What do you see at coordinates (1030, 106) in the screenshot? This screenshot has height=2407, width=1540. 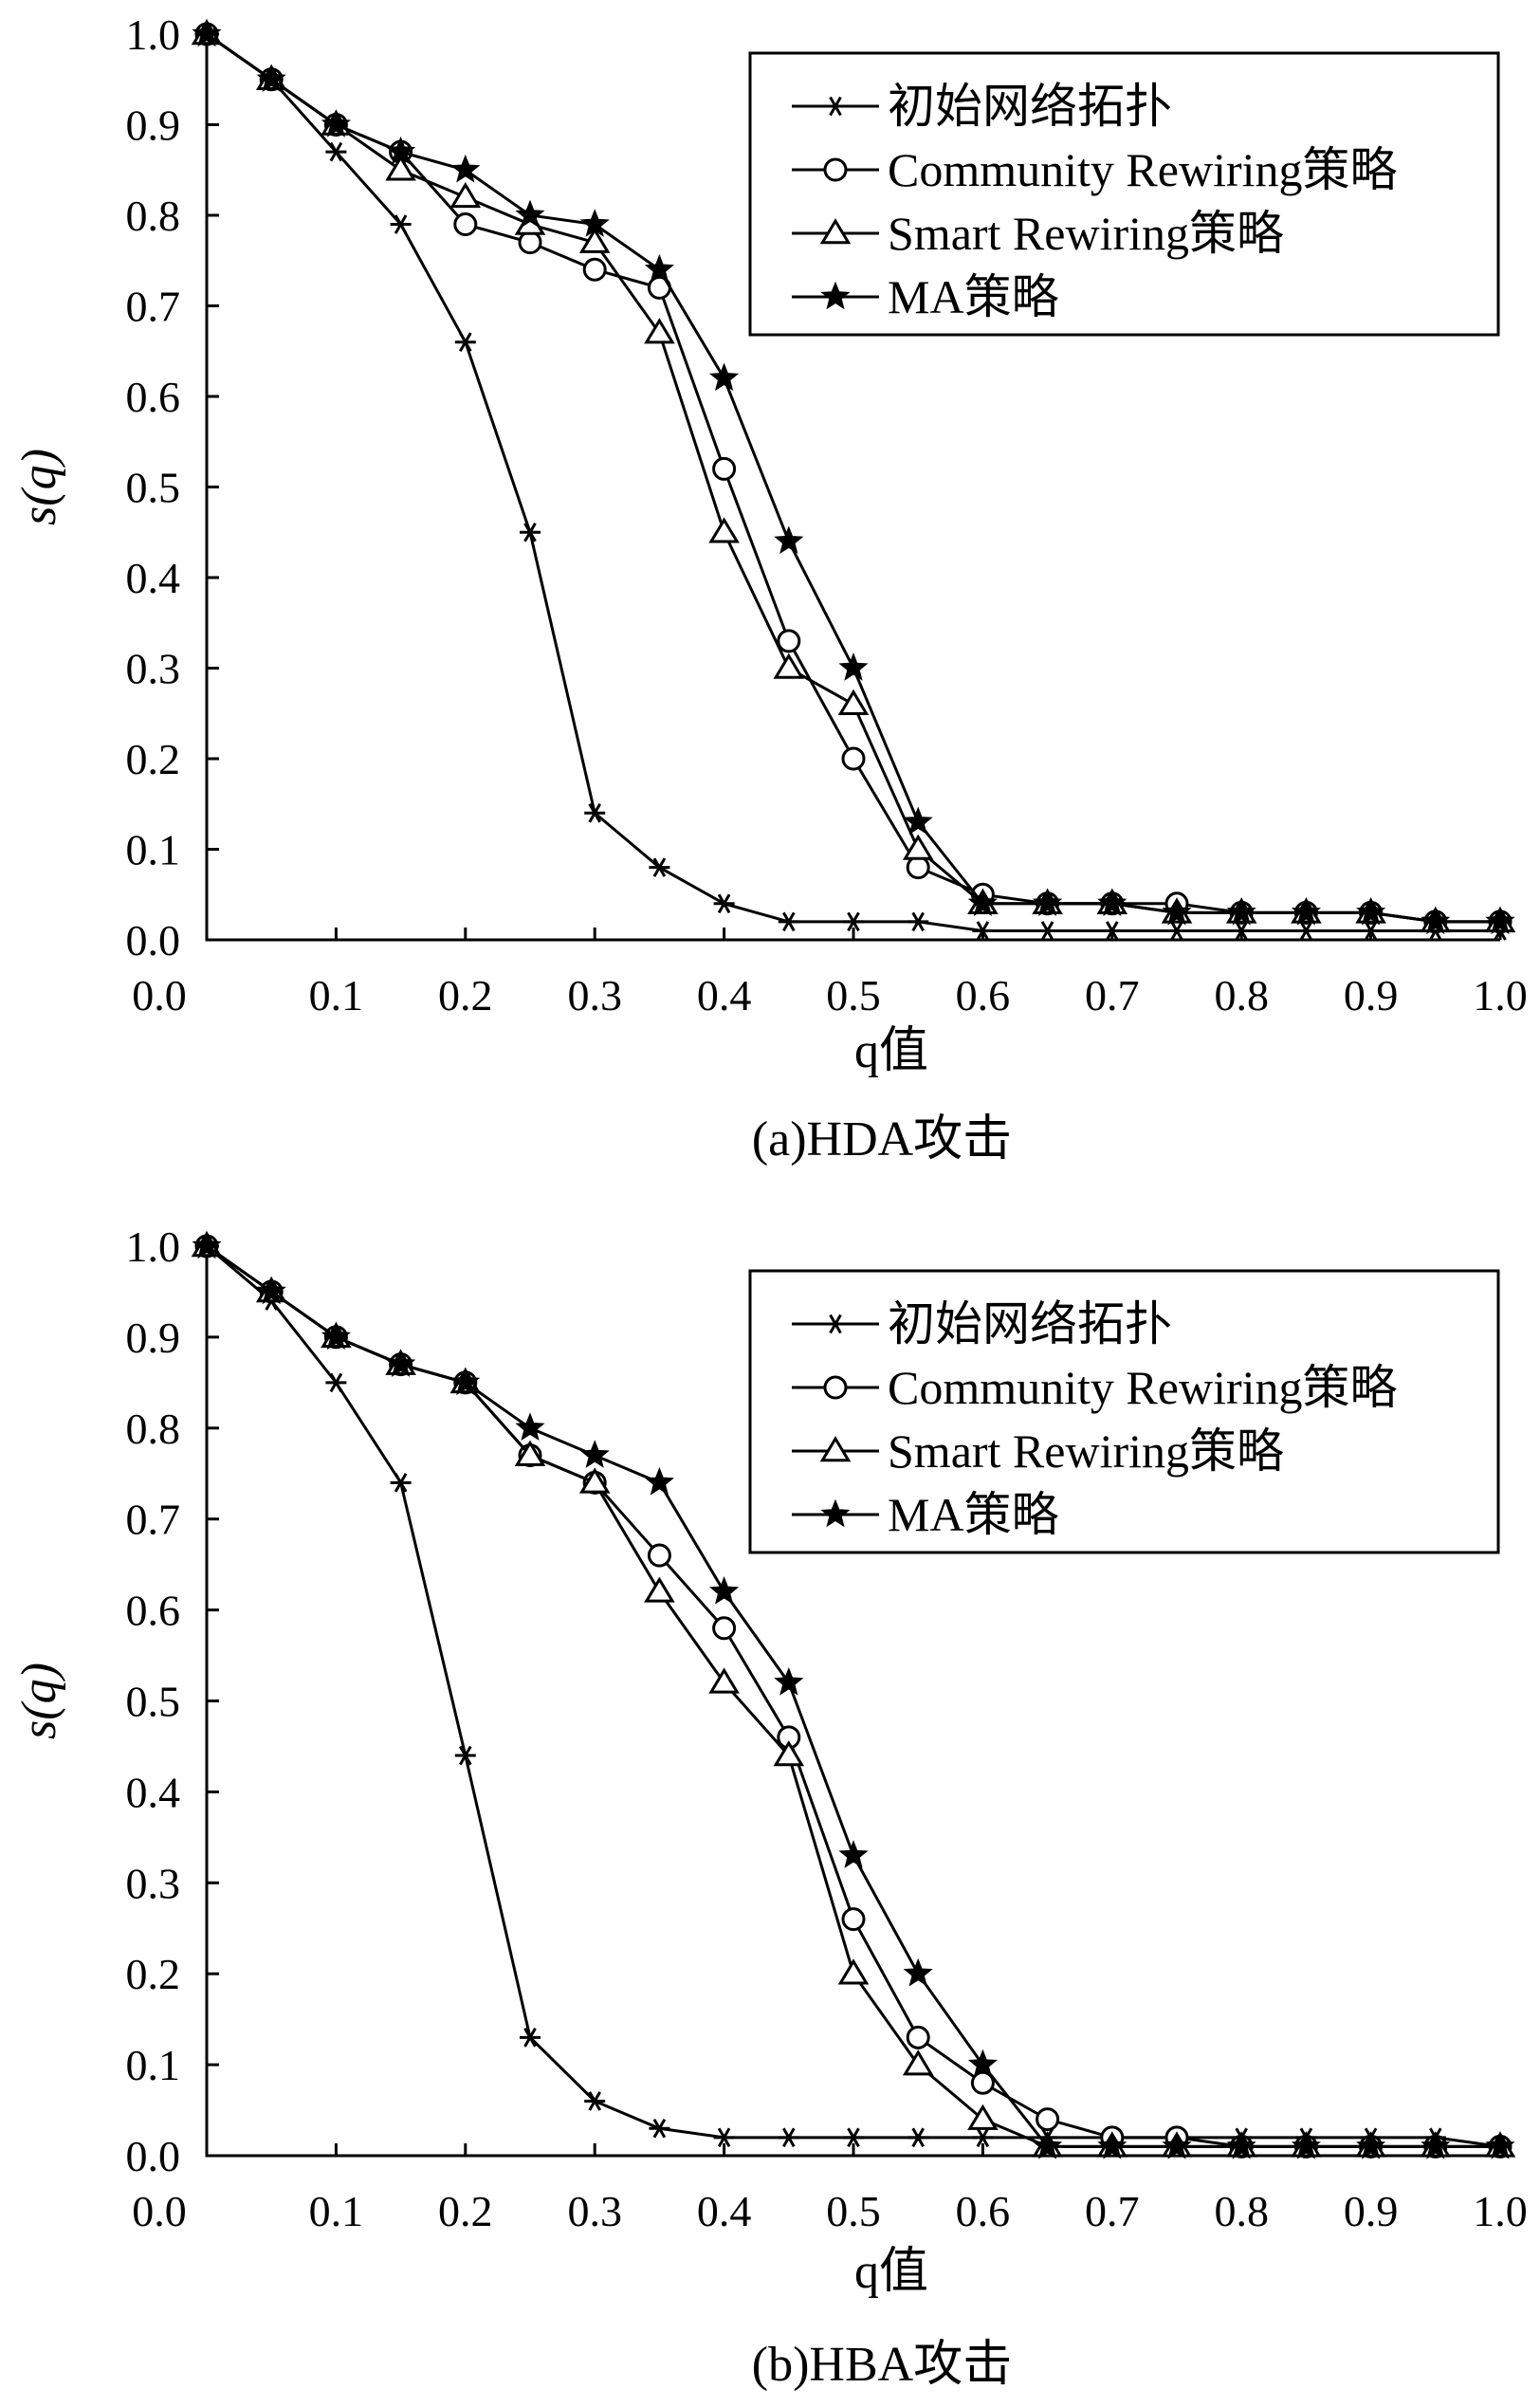 I see `legend-label: 初始网络拓扑` at bounding box center [1030, 106].